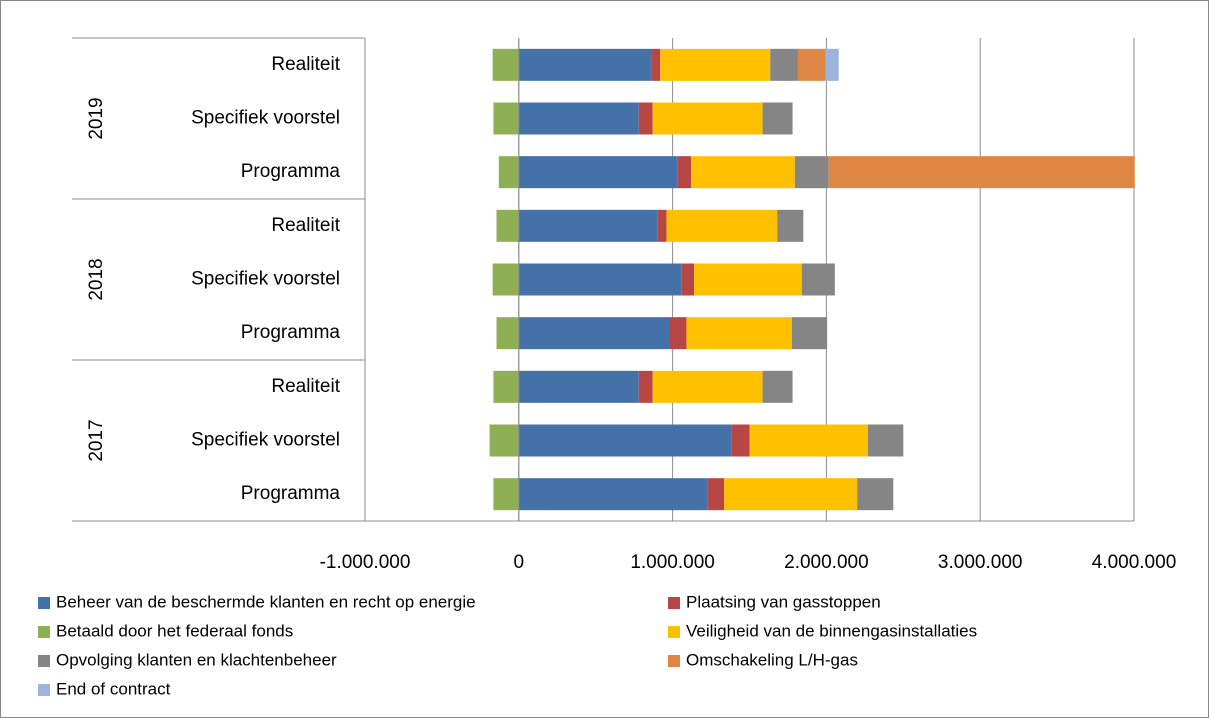 The image size is (1209, 718). I want to click on x-tick-label: 4.000.000, so click(1134, 562).